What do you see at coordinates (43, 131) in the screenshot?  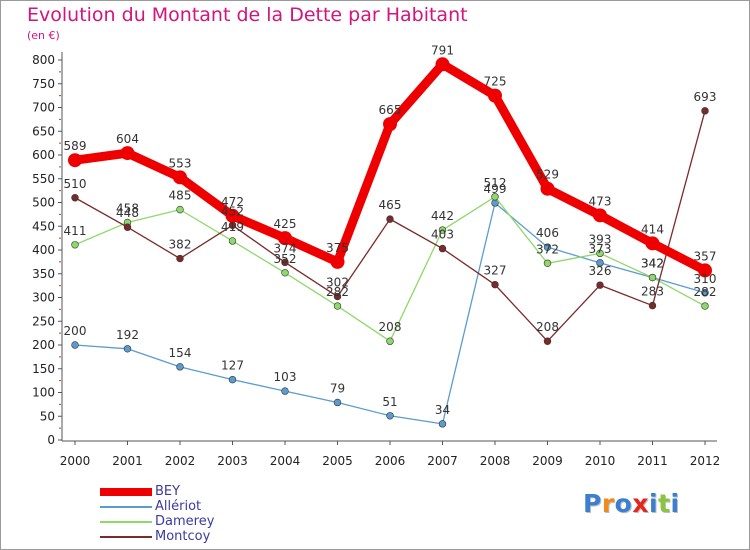 I see `y-tick-label: 650` at bounding box center [43, 131].